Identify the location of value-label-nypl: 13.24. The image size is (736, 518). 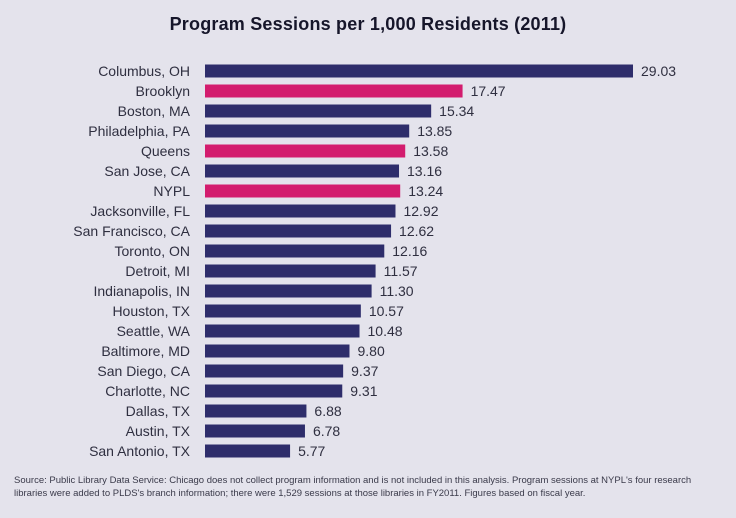
(425, 191).